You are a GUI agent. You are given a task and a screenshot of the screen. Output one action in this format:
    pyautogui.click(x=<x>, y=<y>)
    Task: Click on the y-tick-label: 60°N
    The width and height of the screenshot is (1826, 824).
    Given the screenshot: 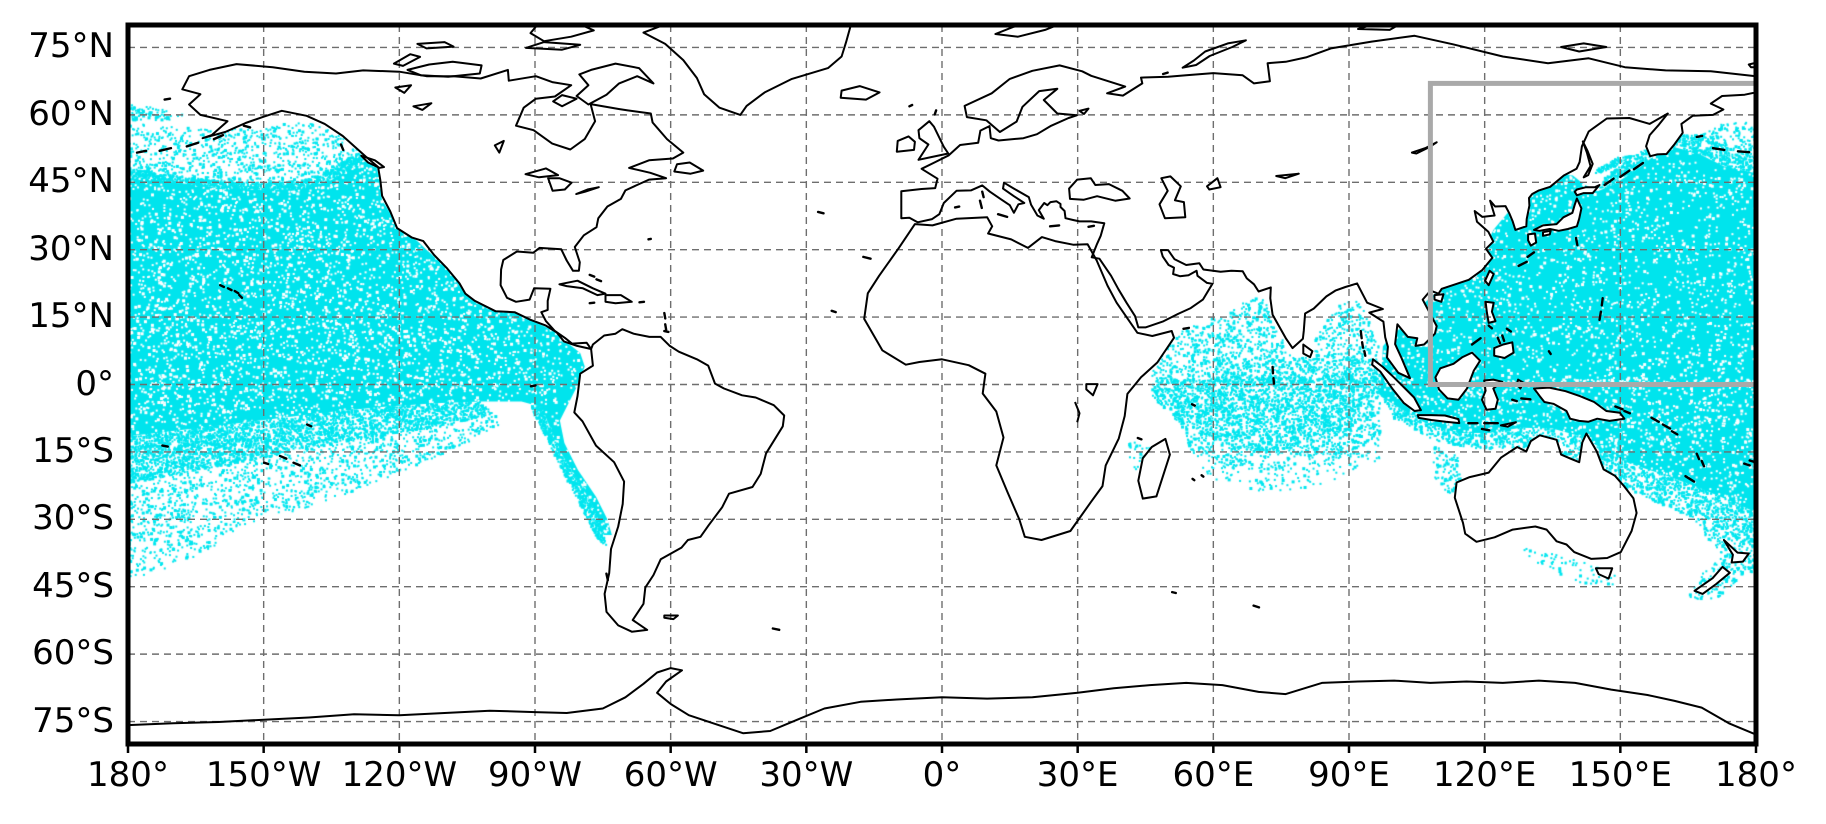 What is the action you would take?
    pyautogui.click(x=71, y=114)
    